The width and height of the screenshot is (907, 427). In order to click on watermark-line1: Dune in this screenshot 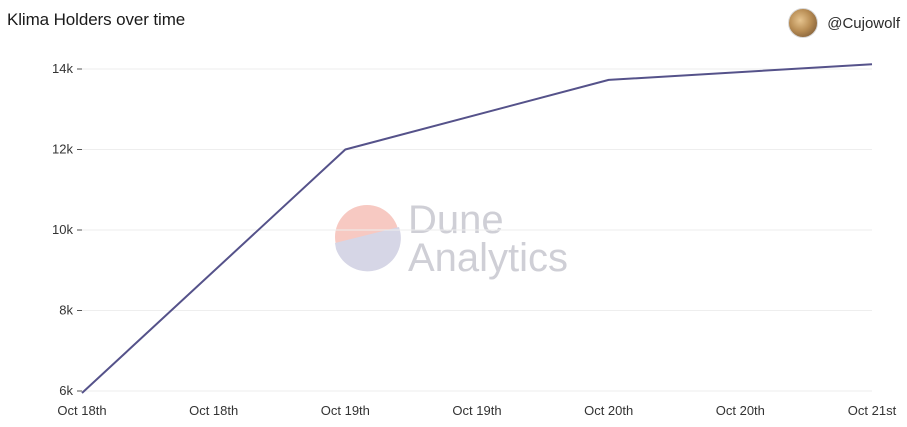, I will do `click(456, 220)`.